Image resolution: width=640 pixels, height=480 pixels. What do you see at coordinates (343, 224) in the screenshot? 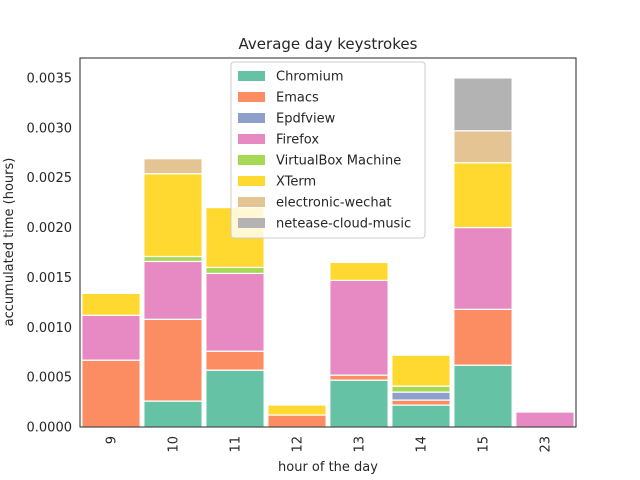
I see `legend-label: netease-cloud-music` at bounding box center [343, 224].